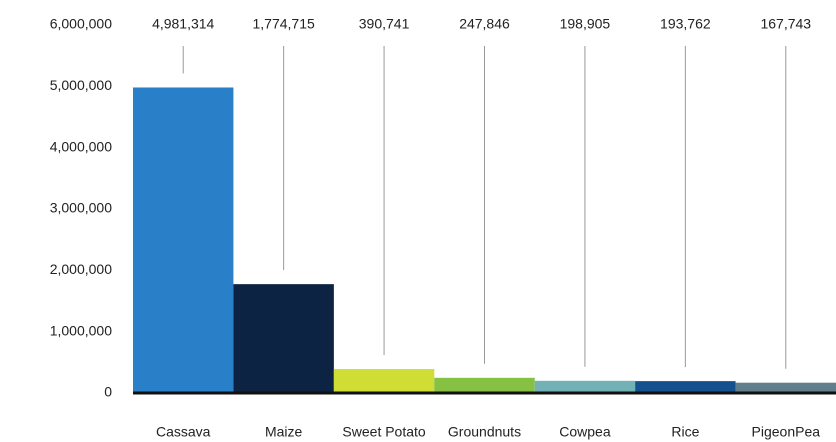  What do you see at coordinates (81, 146) in the screenshot?
I see `y-tick-label: 4,000,000` at bounding box center [81, 146].